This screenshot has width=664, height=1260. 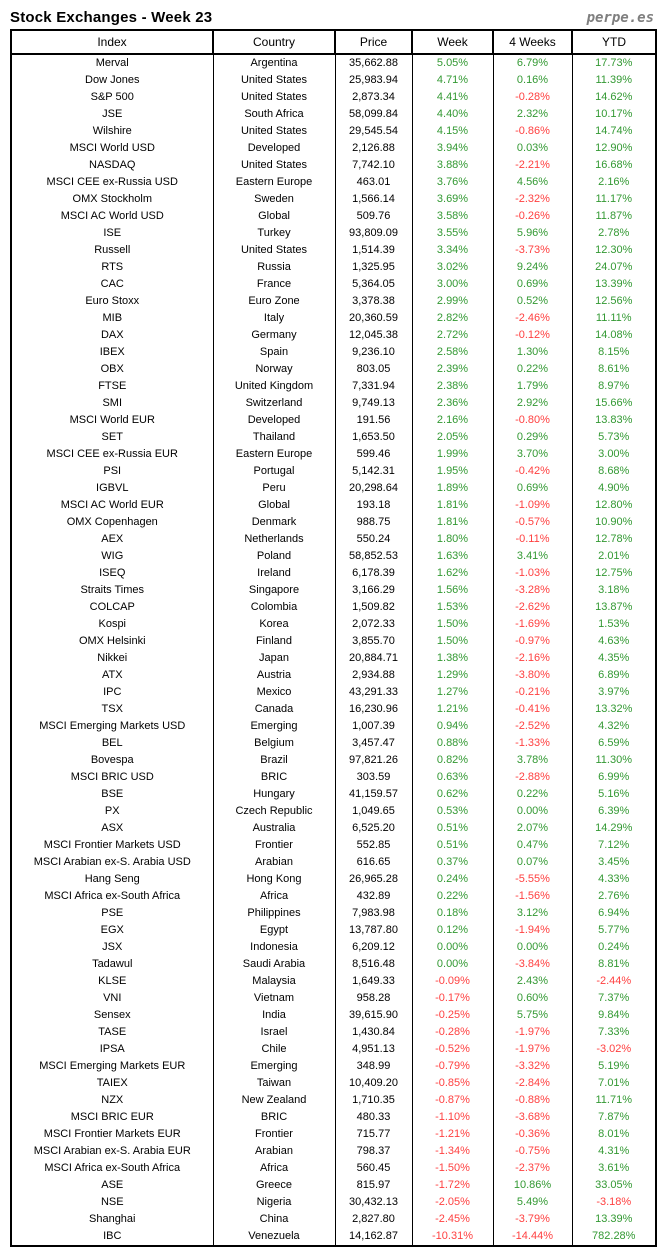 What do you see at coordinates (274, 352) in the screenshot?
I see `country-cell: Spain` at bounding box center [274, 352].